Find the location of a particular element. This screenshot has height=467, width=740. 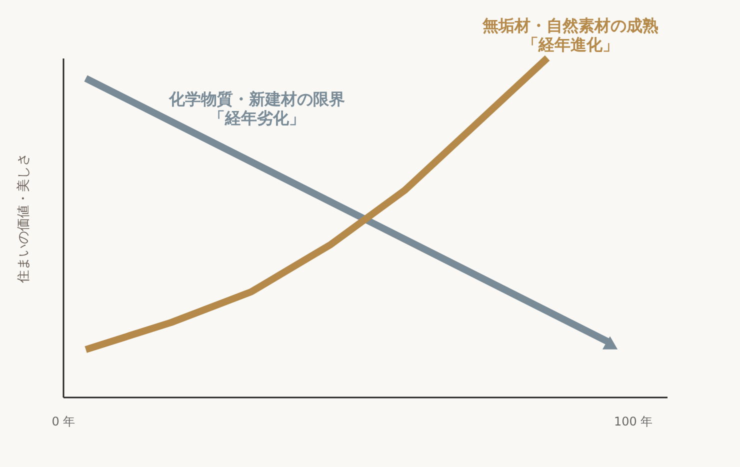

text: 無垢材・自然素材の成熟「経年進化」 is located at coordinates (569, 35).